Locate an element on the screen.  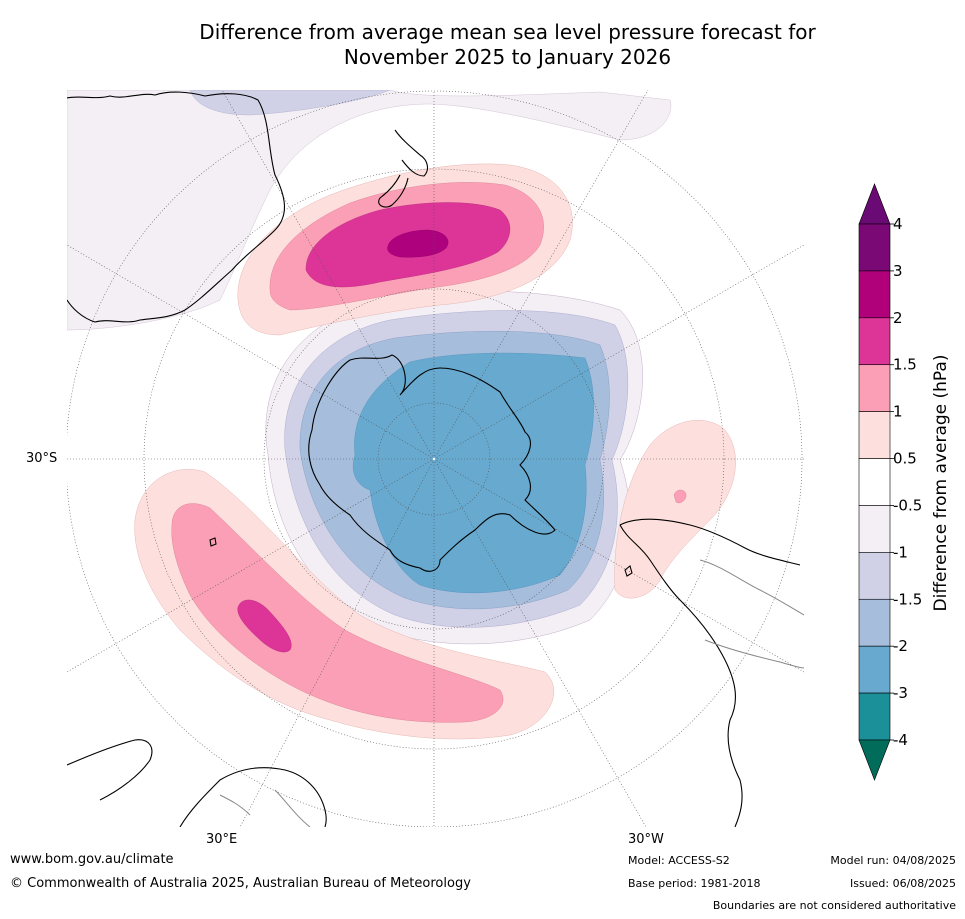
coastline-africa is located at coordinates (197, 783).